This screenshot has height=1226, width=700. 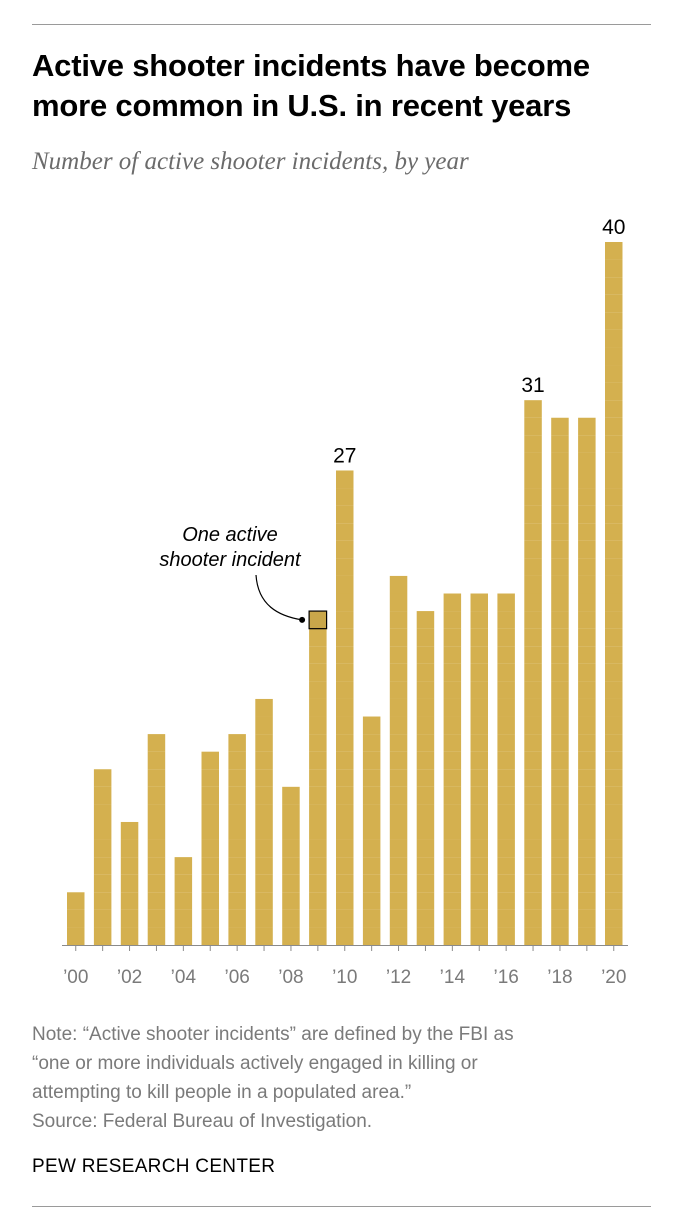 What do you see at coordinates (613, 227) in the screenshot?
I see `data-label-2020: 40` at bounding box center [613, 227].